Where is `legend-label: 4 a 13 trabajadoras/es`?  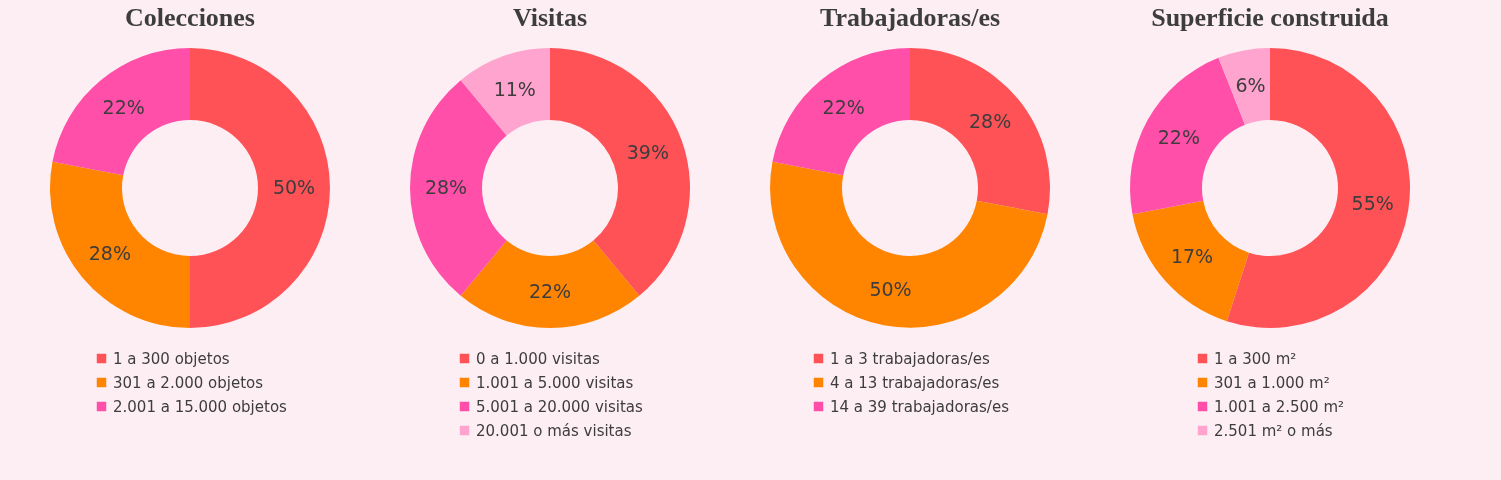
legend-label: 4 a 13 trabajadoras/es is located at coordinates (915, 382).